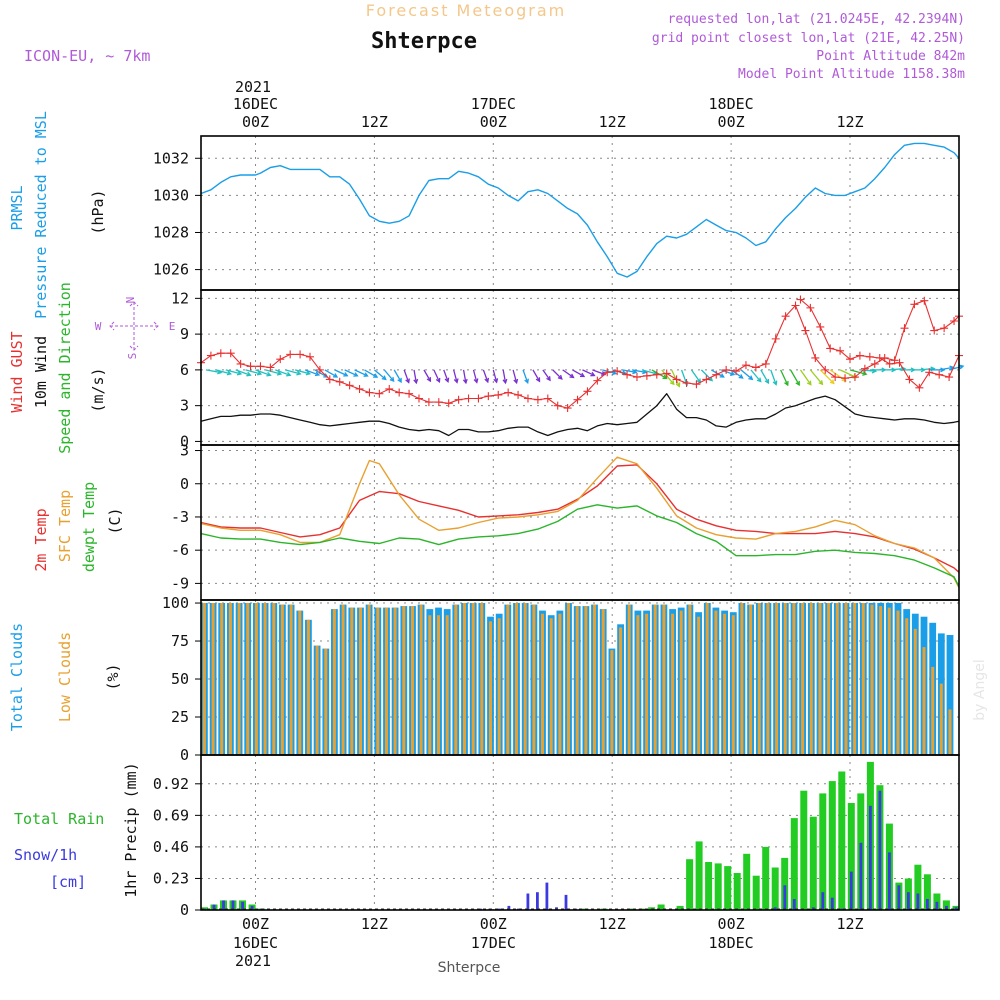 This screenshot has width=1000, height=1000. I want to click on panel-pressure: 1026 1028 1030 1032, so click(556, 213).